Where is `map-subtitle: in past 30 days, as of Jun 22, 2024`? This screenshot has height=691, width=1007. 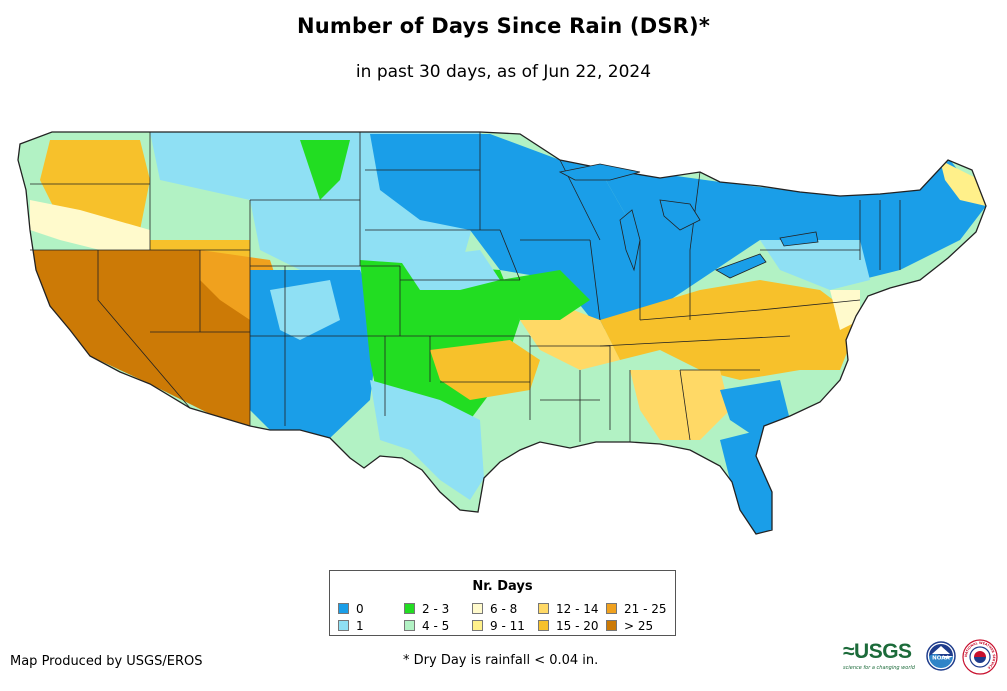 map-subtitle: in past 30 days, as of Jun 22, 2024 is located at coordinates (503, 72).